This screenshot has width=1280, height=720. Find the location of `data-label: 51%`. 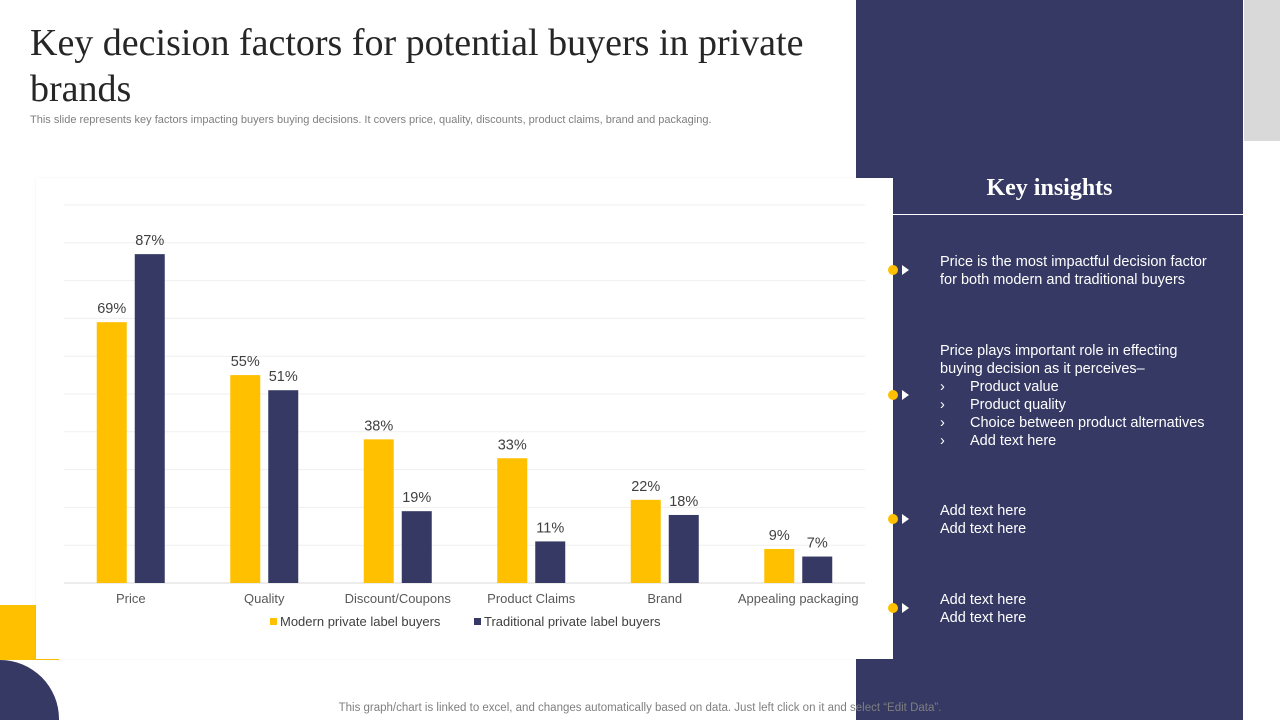

data-label: 51% is located at coordinates (283, 377).